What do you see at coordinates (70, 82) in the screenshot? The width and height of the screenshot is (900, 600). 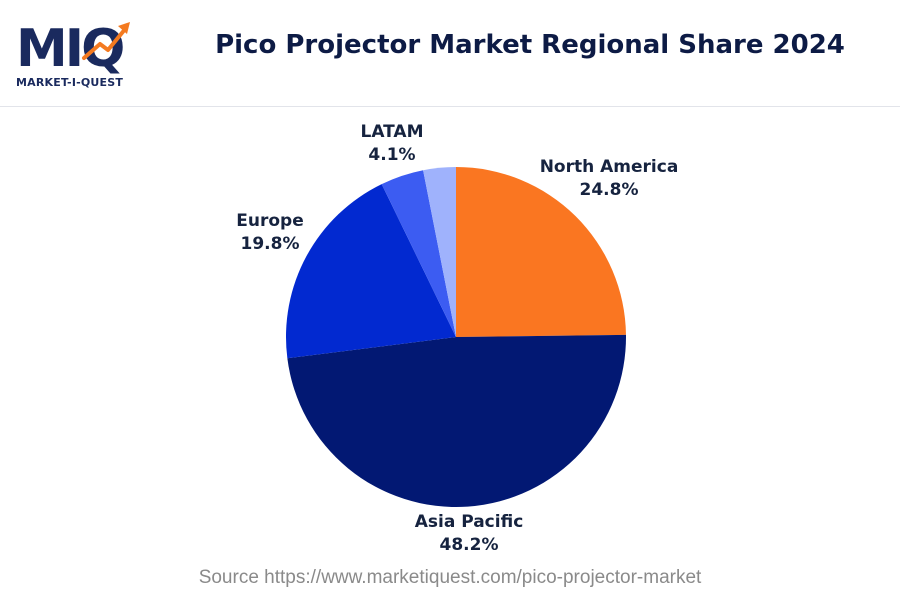 I see `logo-caption: MARKET-I-QUEST` at bounding box center [70, 82].